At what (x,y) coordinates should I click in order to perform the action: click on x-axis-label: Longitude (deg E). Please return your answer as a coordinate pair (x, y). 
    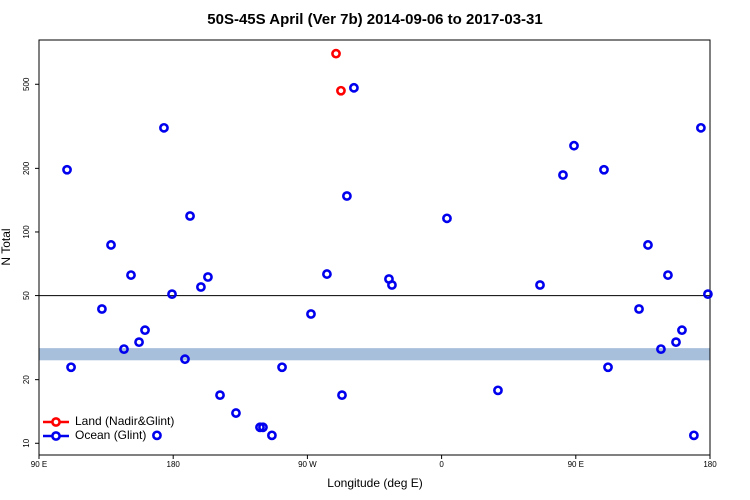
    Looking at the image, I should click on (374, 483).